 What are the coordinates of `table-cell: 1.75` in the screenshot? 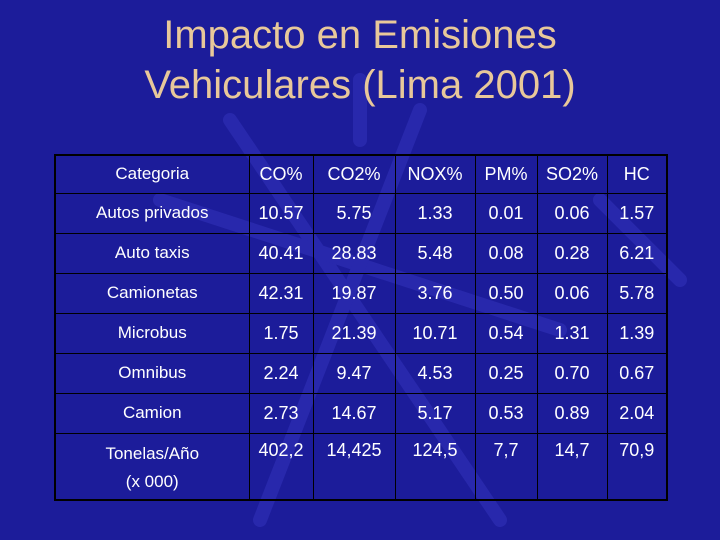 It's located at (281, 333).